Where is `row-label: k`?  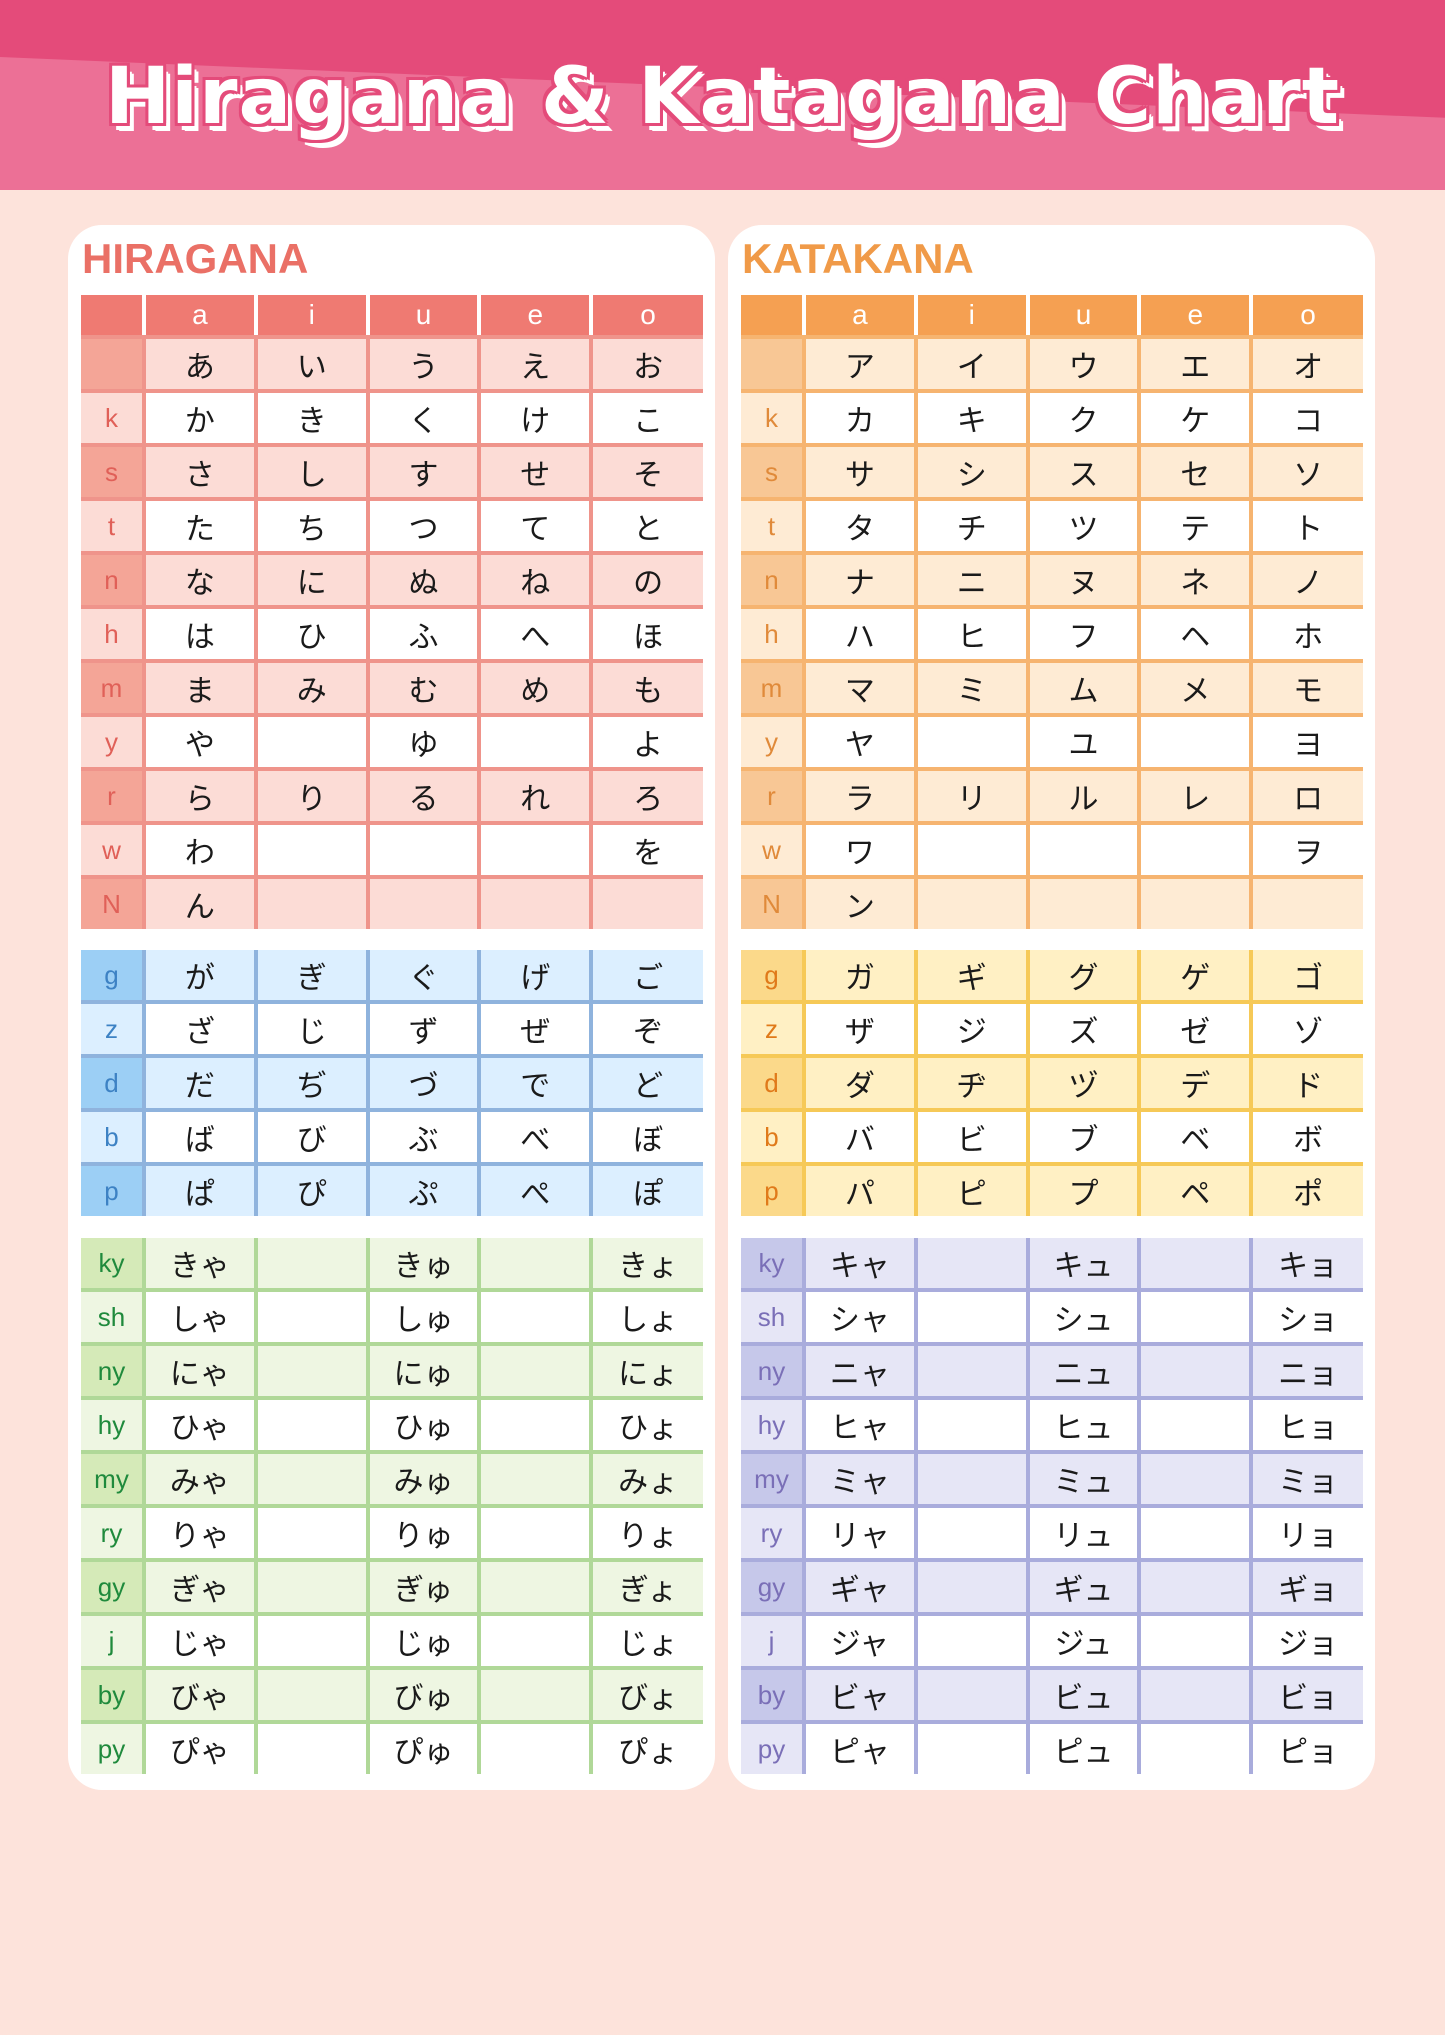
row-label: k is located at coordinates (773, 419).